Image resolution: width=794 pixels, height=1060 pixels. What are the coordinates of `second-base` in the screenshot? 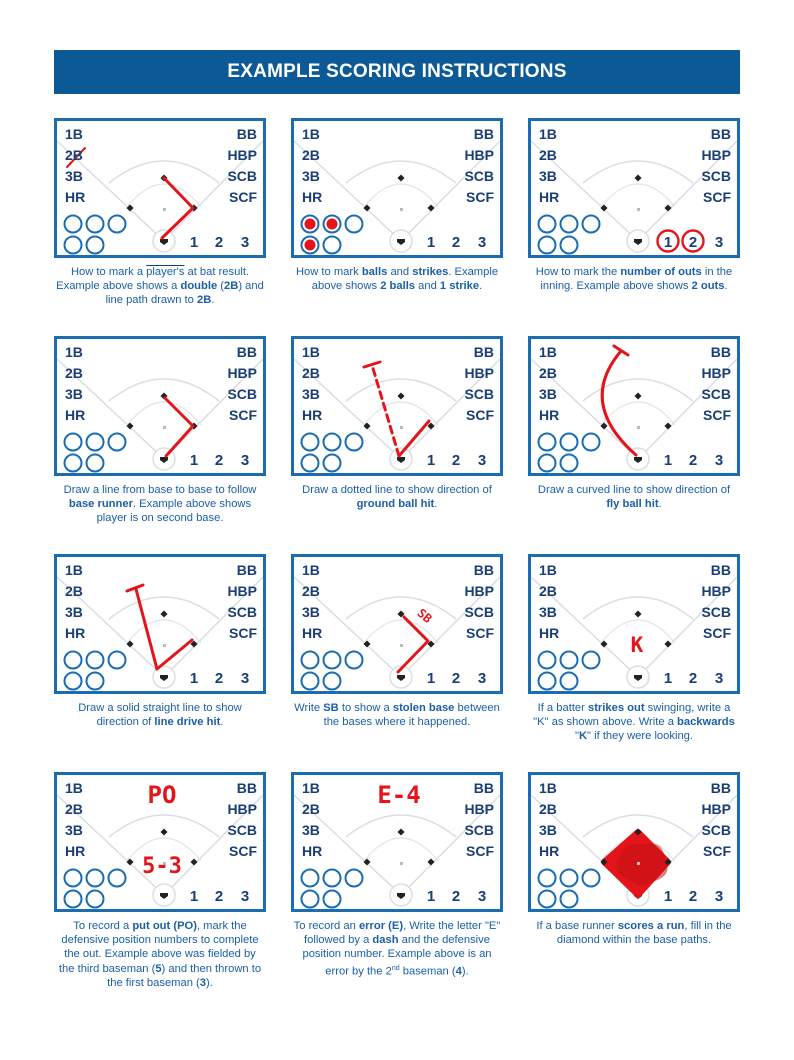 It's located at (401, 178).